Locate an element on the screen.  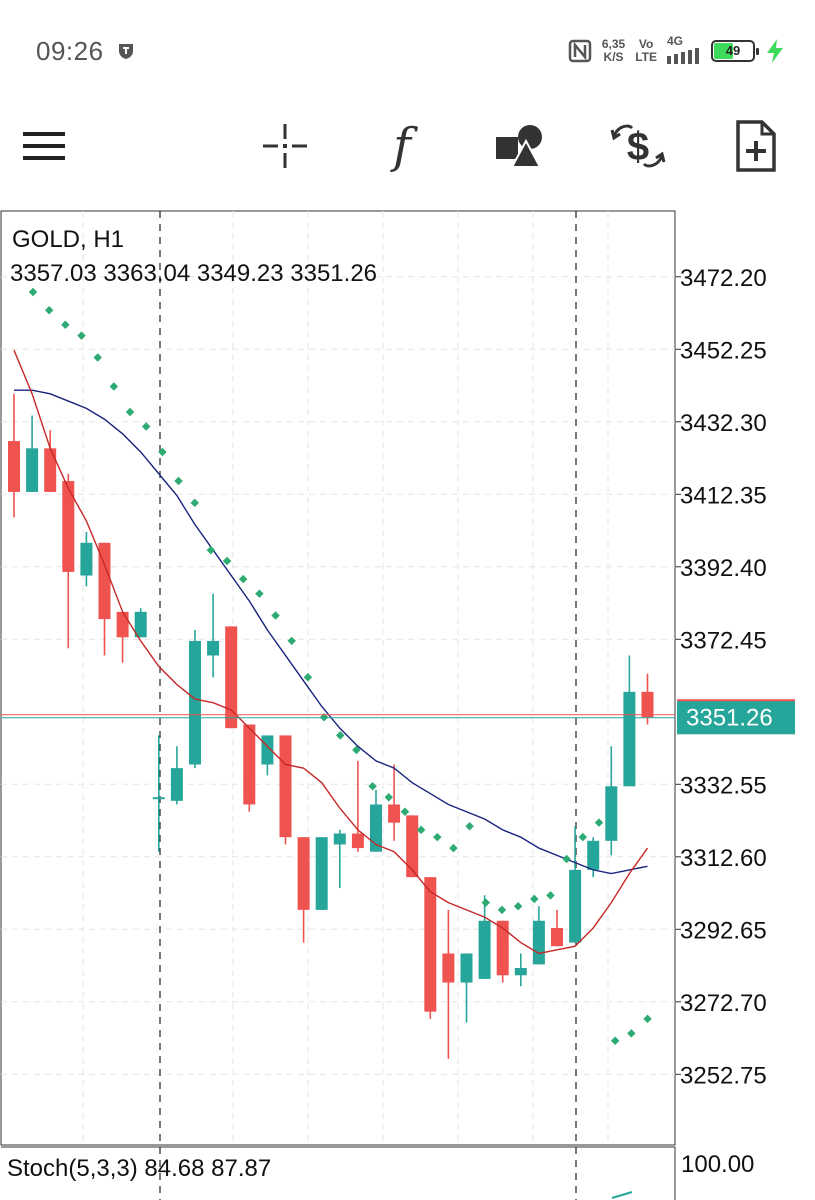
trade-button: $ is located at coordinates (638, 146).